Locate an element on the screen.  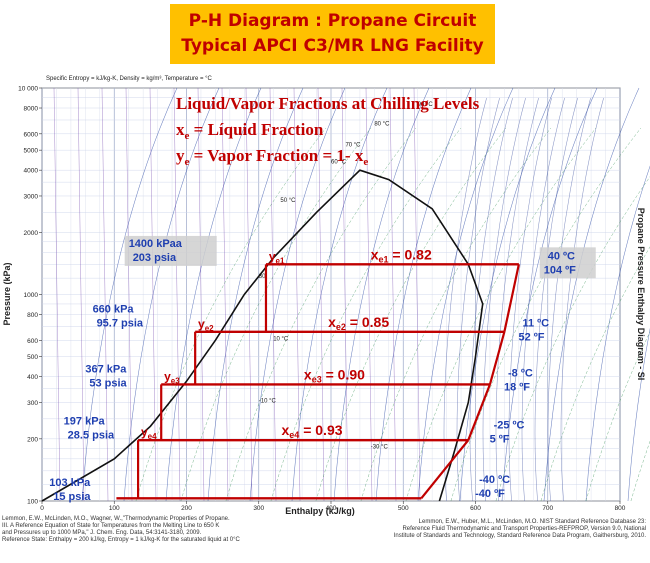
vapor-fraction-subscript: e1 is located at coordinates (280, 260).